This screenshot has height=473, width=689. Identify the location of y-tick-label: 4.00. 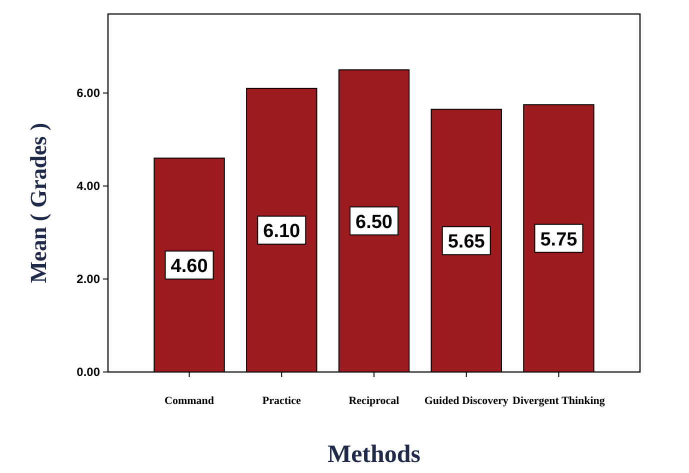
(88, 186).